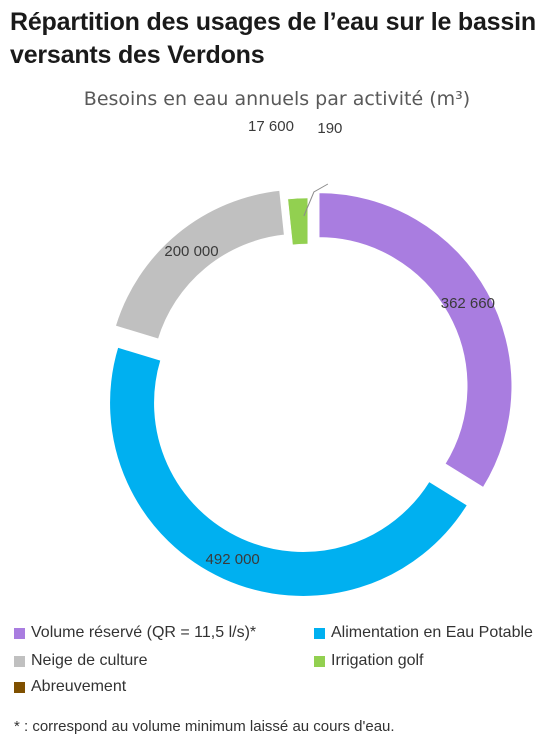  What do you see at coordinates (79, 686) in the screenshot?
I see `legend-label: Abreuvement` at bounding box center [79, 686].